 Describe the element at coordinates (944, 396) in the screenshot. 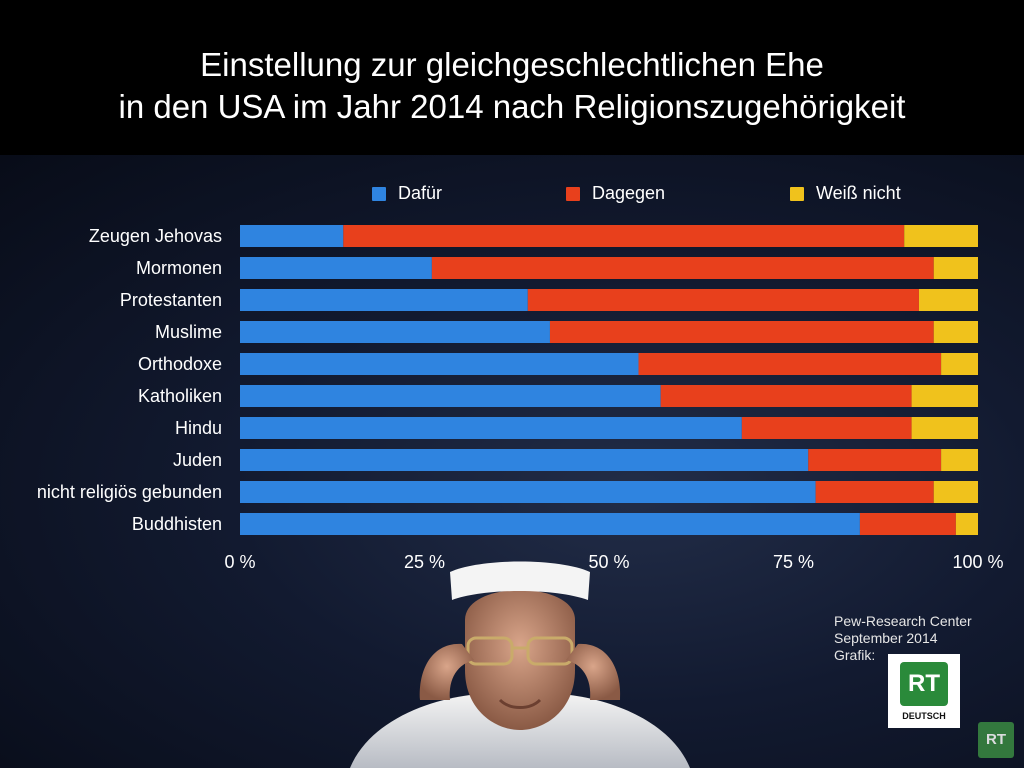

I see `bar-katholiken-wei-nicht` at that location.